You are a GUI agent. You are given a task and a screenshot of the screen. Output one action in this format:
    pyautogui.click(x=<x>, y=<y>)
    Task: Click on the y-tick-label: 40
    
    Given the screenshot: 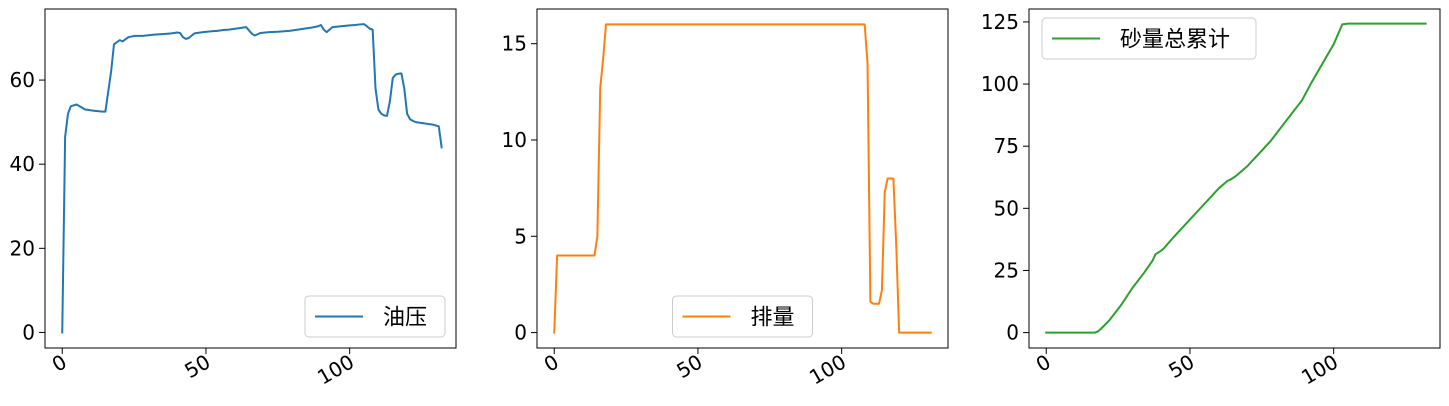 What is the action you would take?
    pyautogui.click(x=22, y=164)
    